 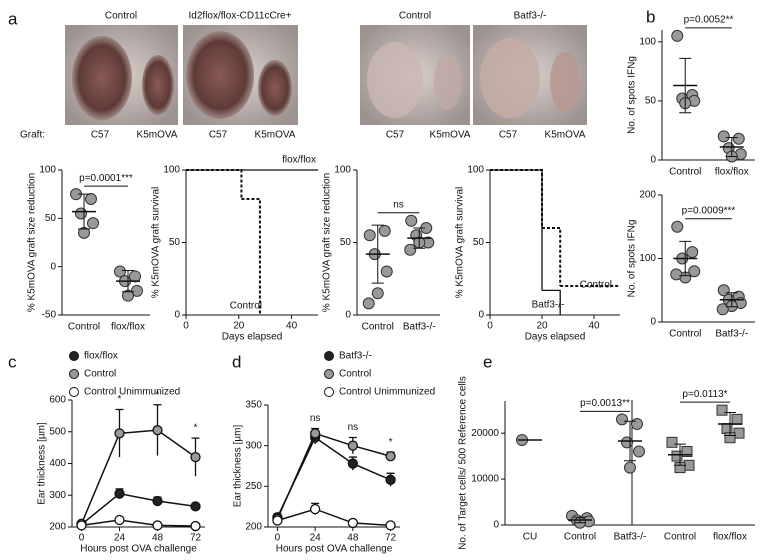 I want to click on y-tick-label: 600, so click(x=57, y=400).